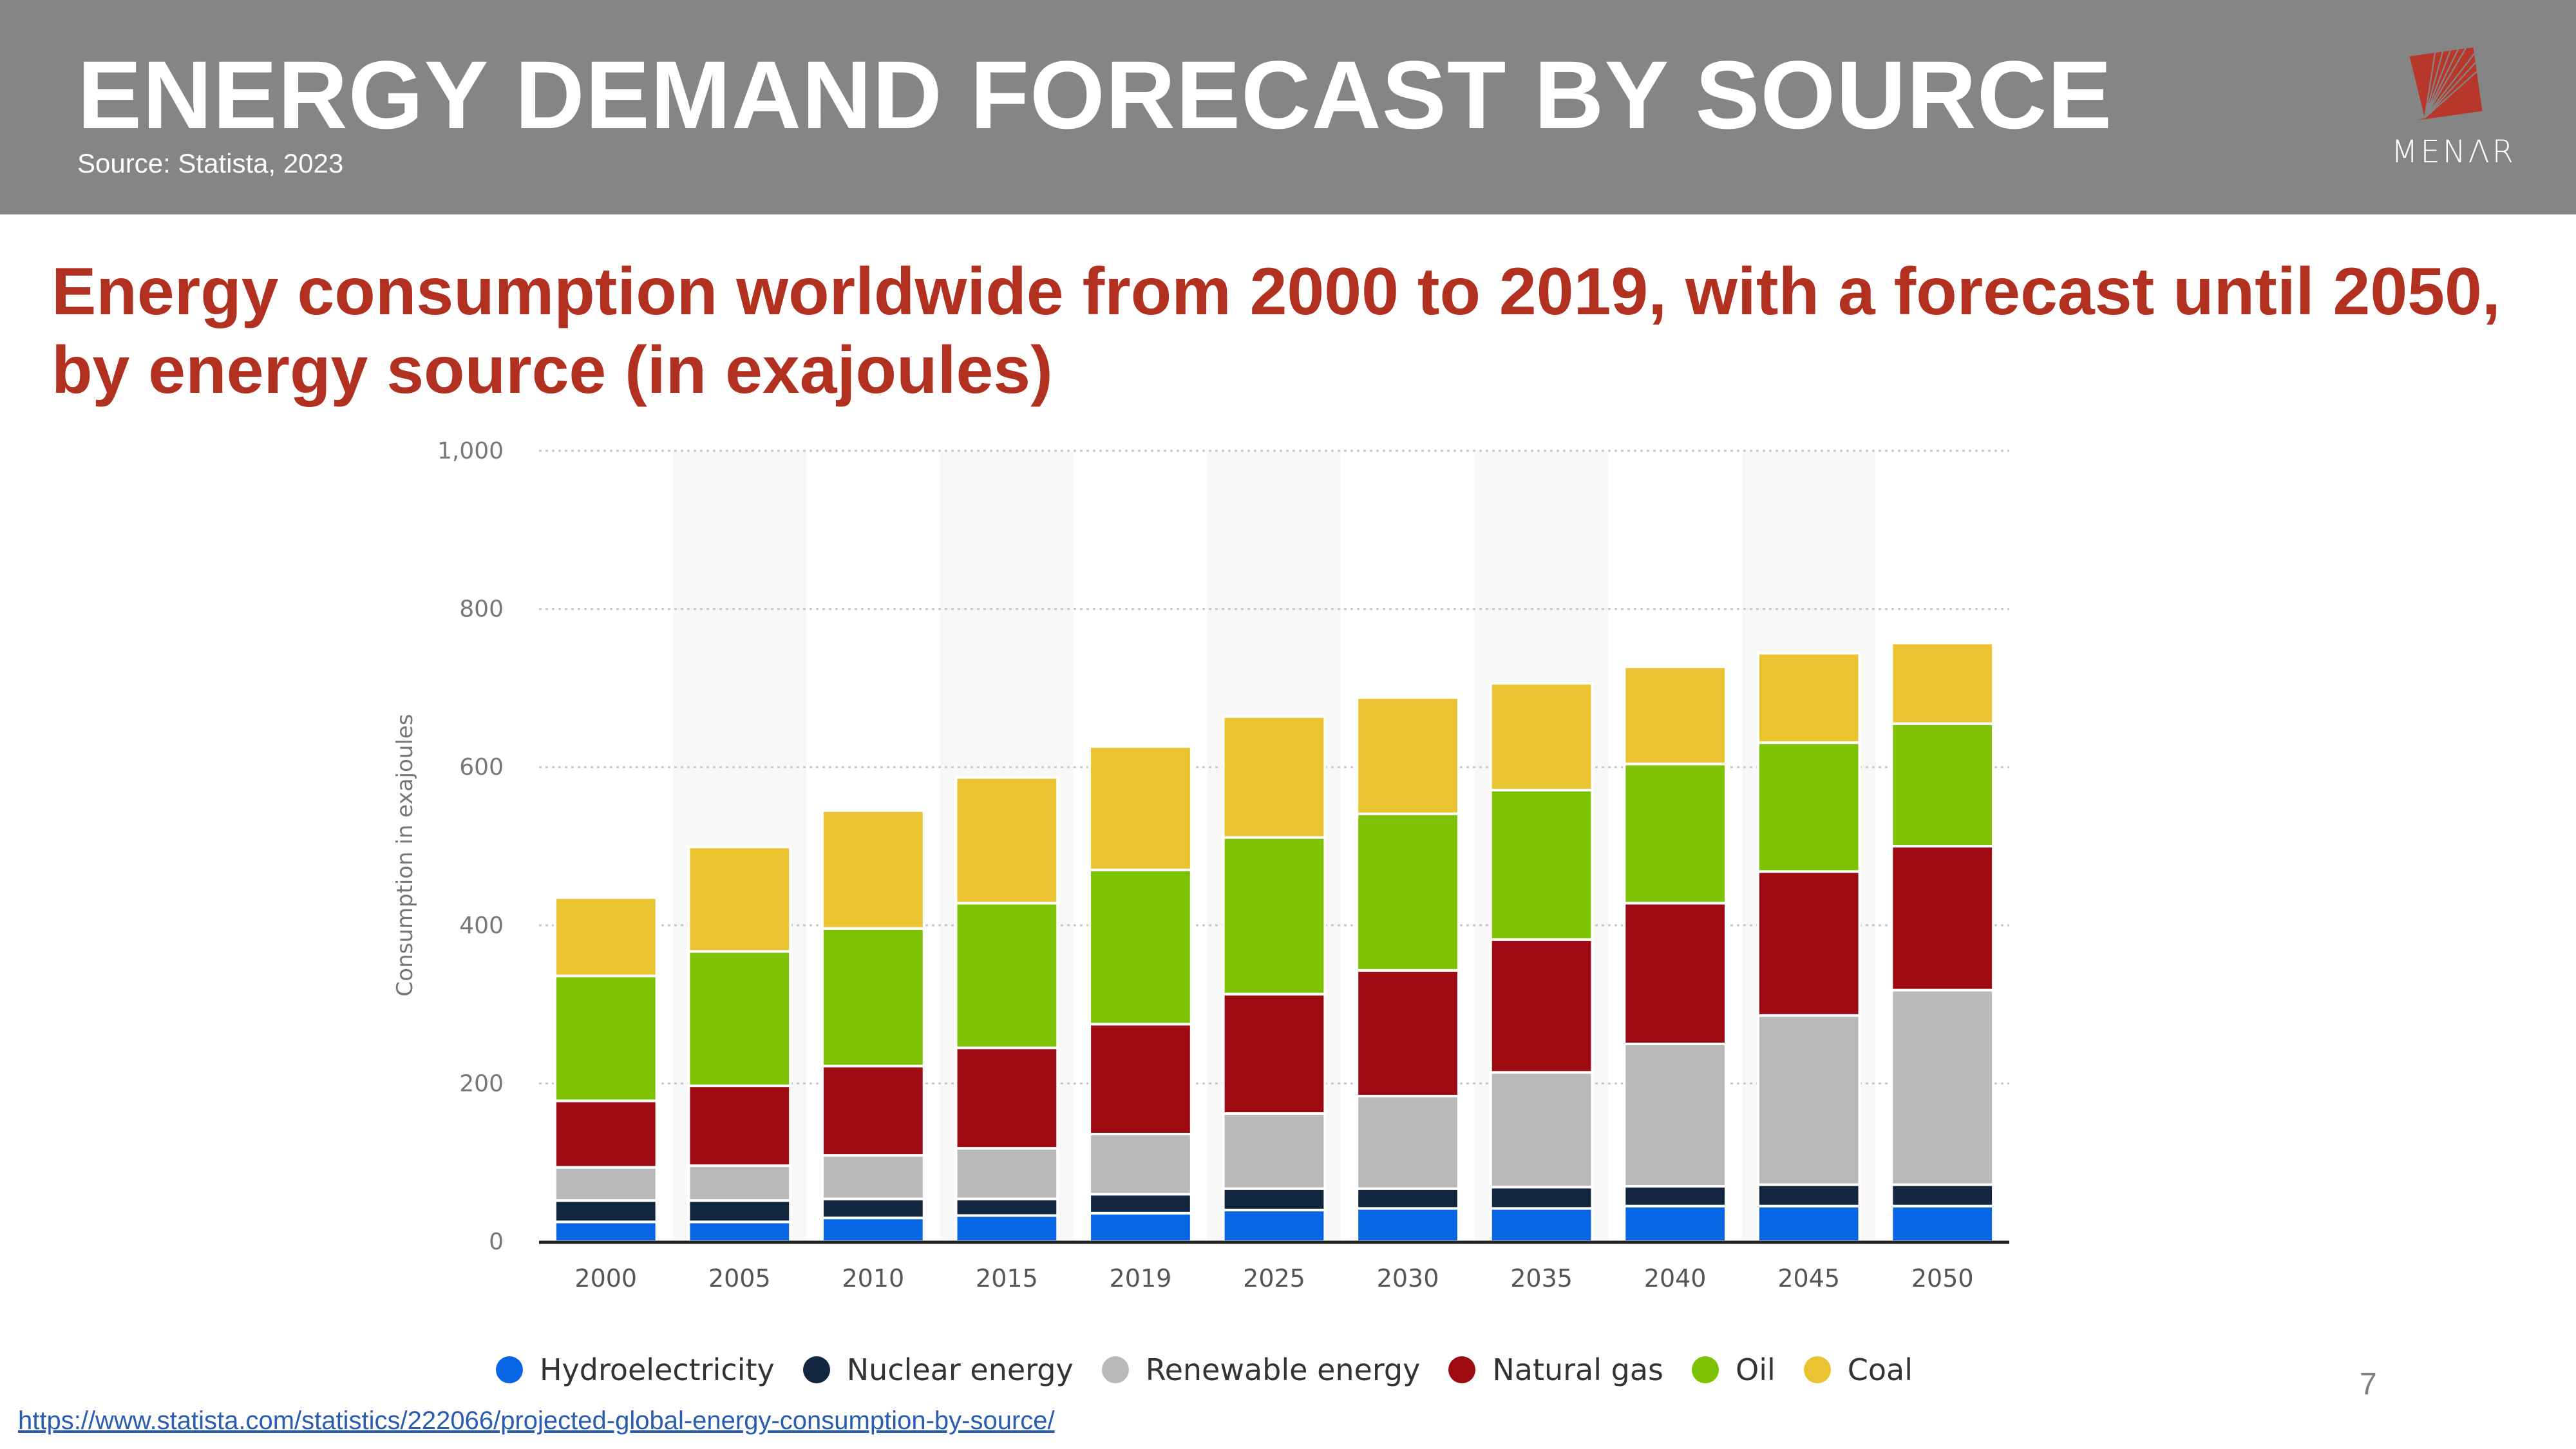 This screenshot has width=2576, height=1449. I want to click on x-tick-label: 2025, so click(1274, 1278).